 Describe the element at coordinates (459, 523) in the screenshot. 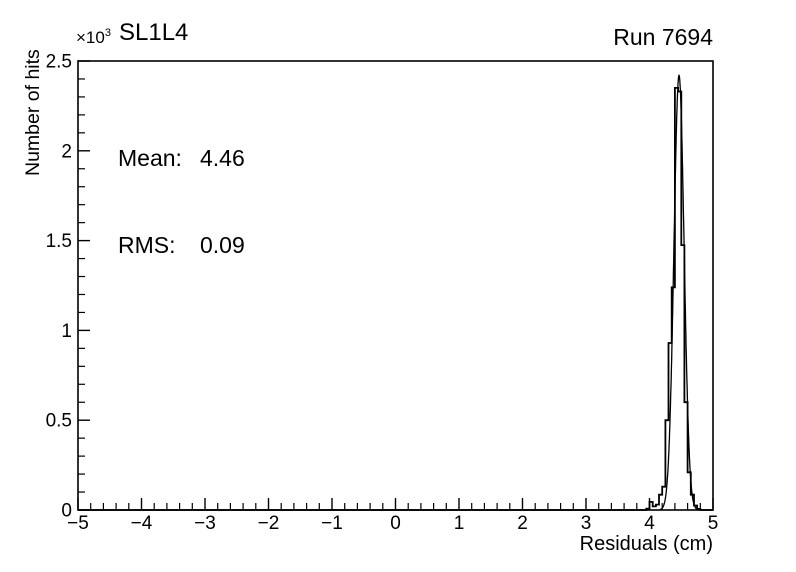

I see `x-axis-tick-label: 1` at that location.